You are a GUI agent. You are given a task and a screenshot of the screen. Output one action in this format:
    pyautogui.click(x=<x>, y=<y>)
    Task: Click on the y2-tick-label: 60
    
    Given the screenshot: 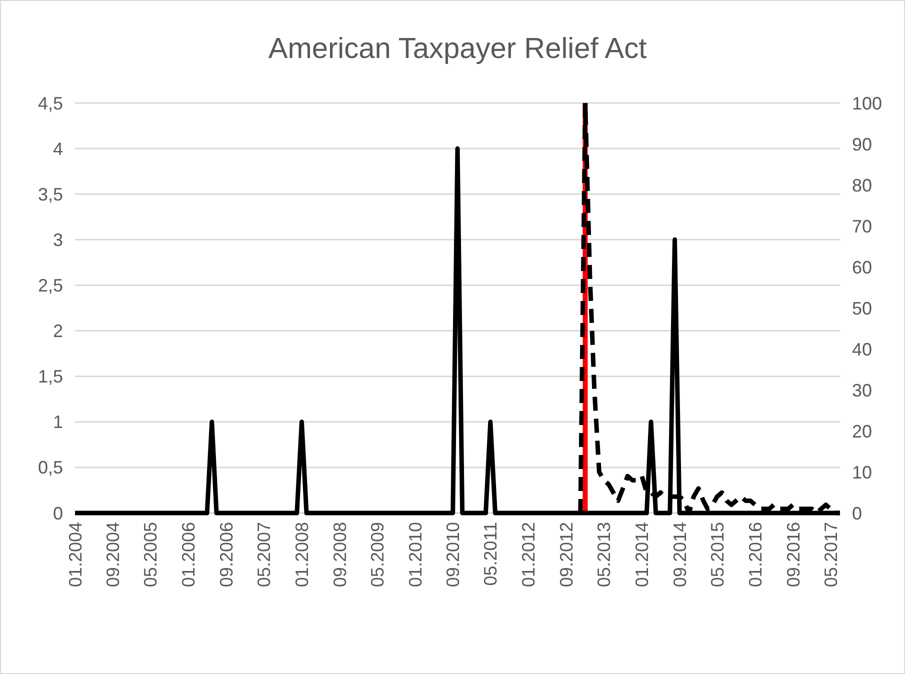 What is the action you would take?
    pyautogui.click(x=862, y=267)
    